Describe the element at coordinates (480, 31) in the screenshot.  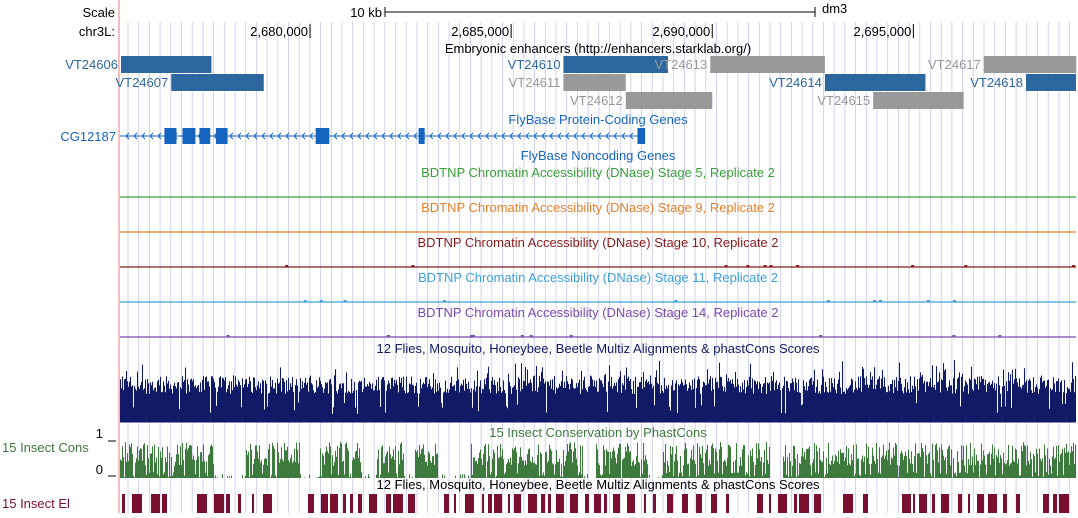
I see `ruler-tick-label: 2,685,000` at that location.